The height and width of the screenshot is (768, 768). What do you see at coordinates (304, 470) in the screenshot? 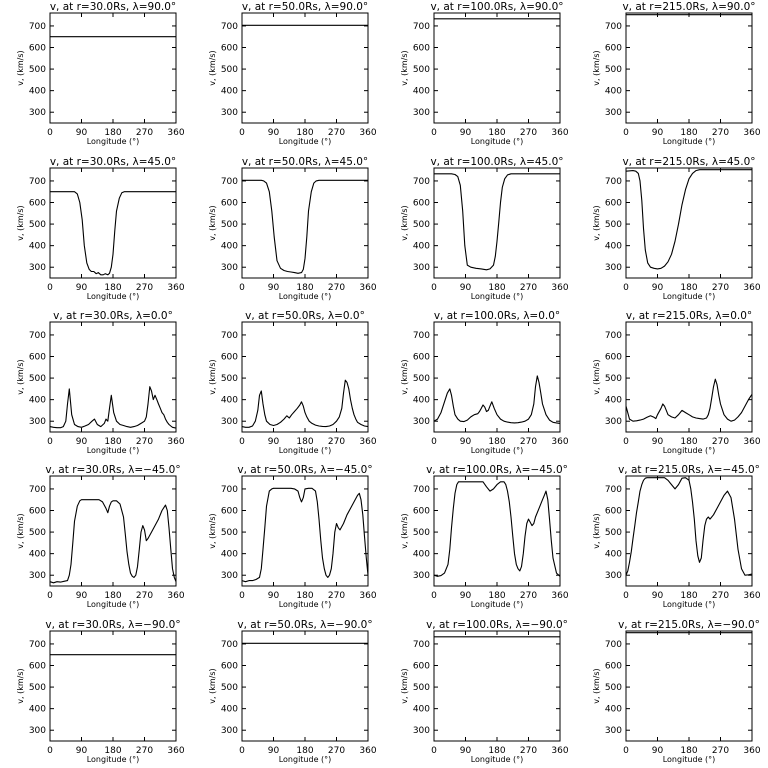
I see `panel-title: v, at r=50.0Rs, λ=−45.0°` at bounding box center [304, 470].